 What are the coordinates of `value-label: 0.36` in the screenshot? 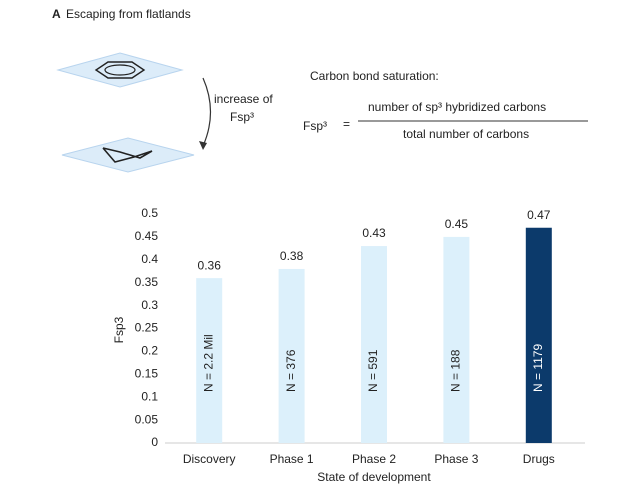 It's located at (210, 265).